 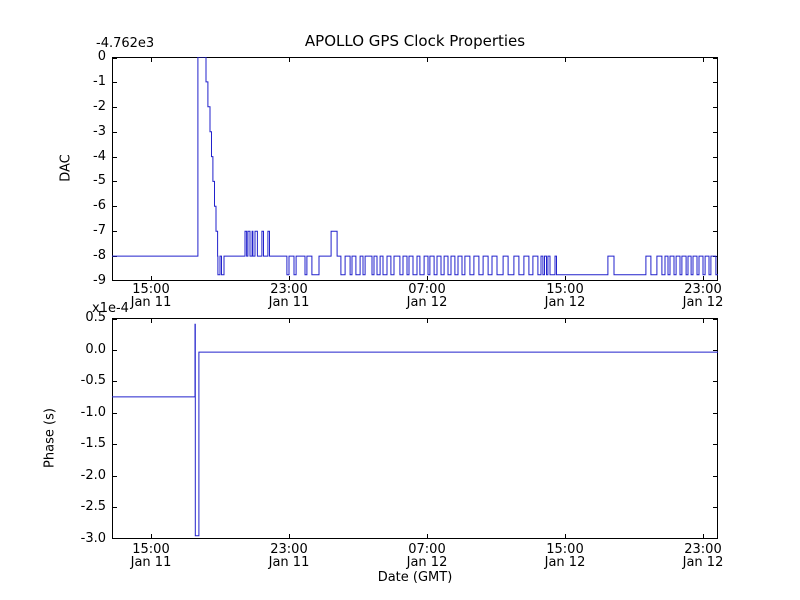 I want to click on top-yaxis-offset-text: -4.762e3, so click(x=125, y=43).